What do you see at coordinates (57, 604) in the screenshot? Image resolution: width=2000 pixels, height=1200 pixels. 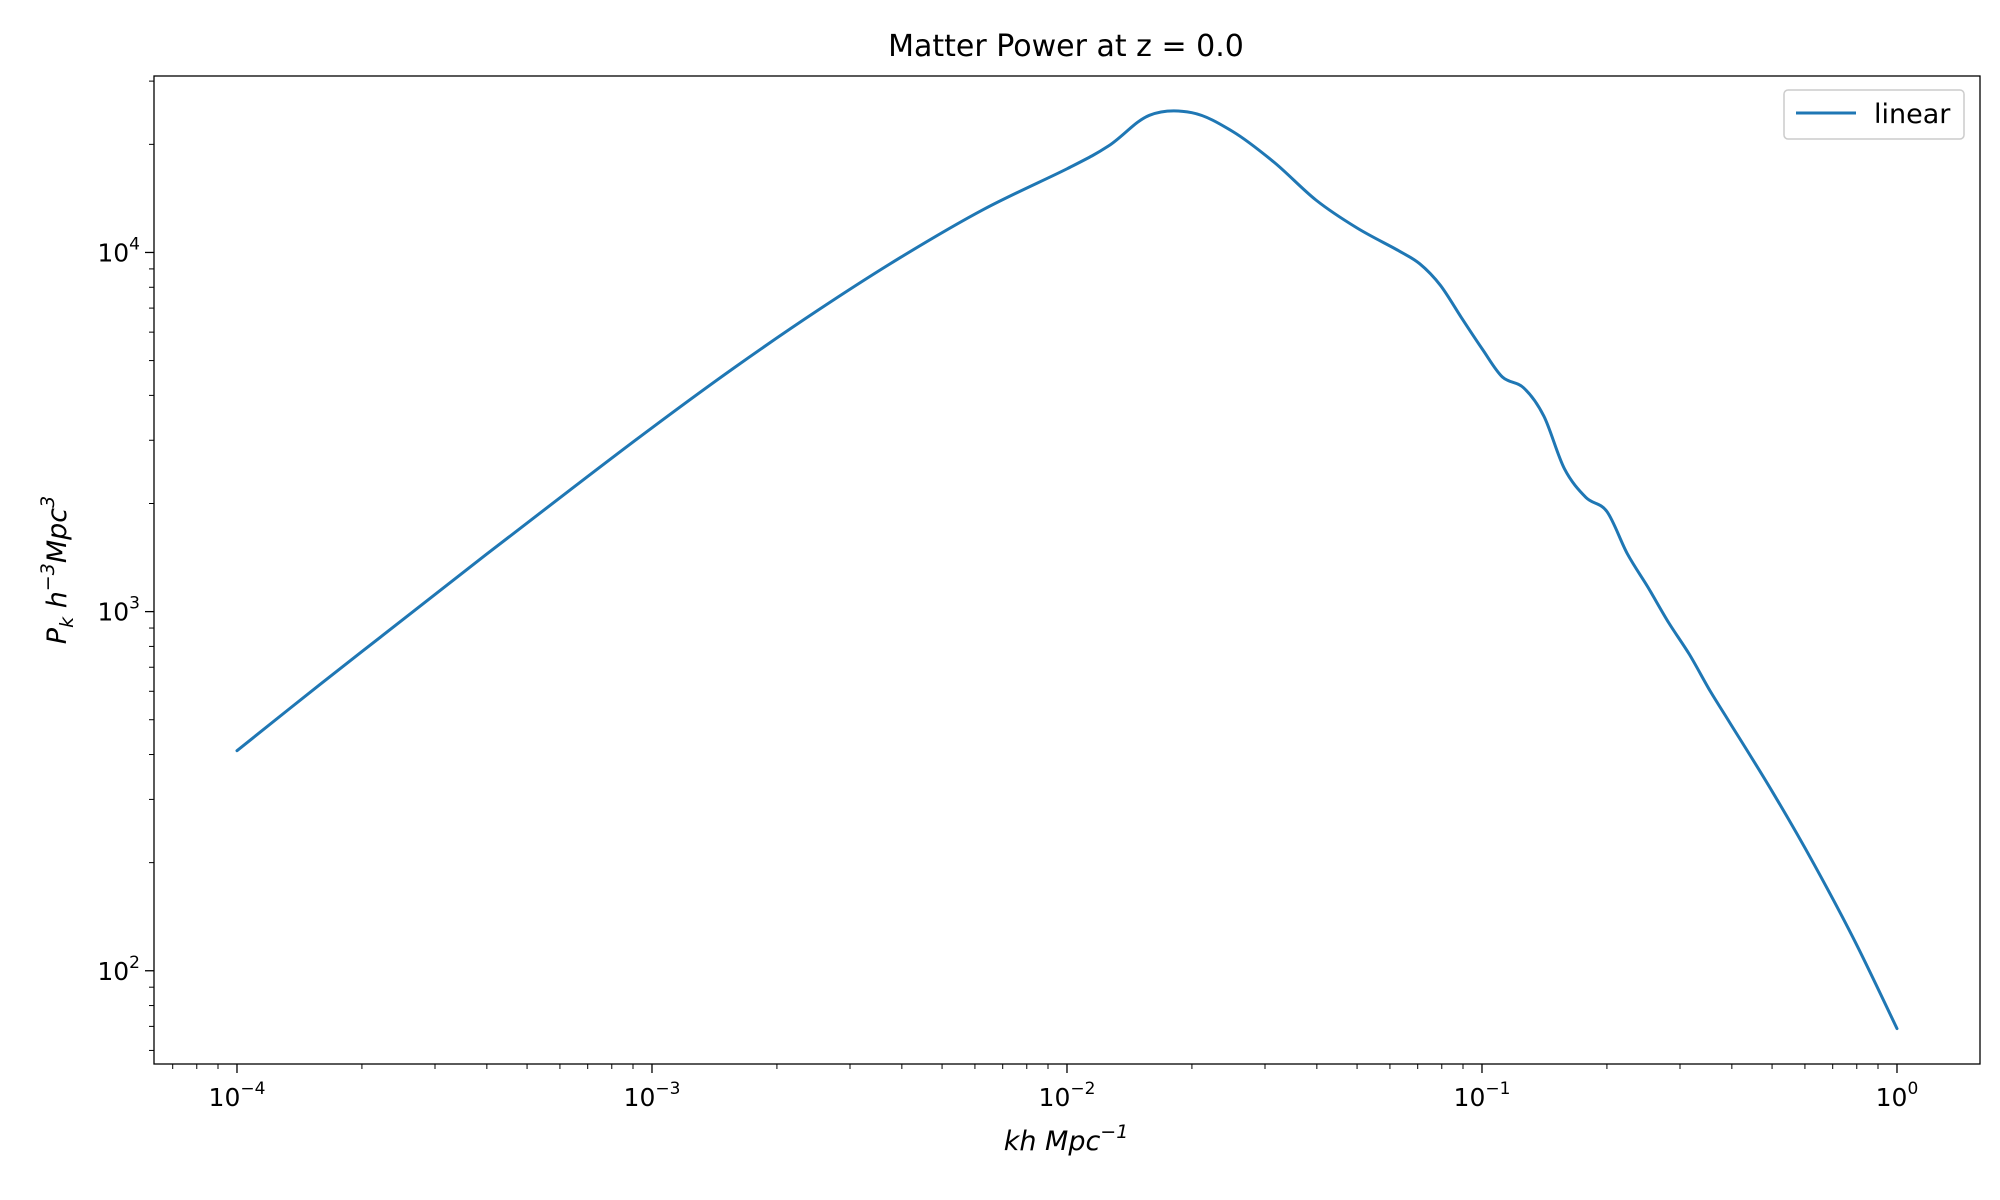 I see `y-axis-label-h: h` at bounding box center [57, 604].